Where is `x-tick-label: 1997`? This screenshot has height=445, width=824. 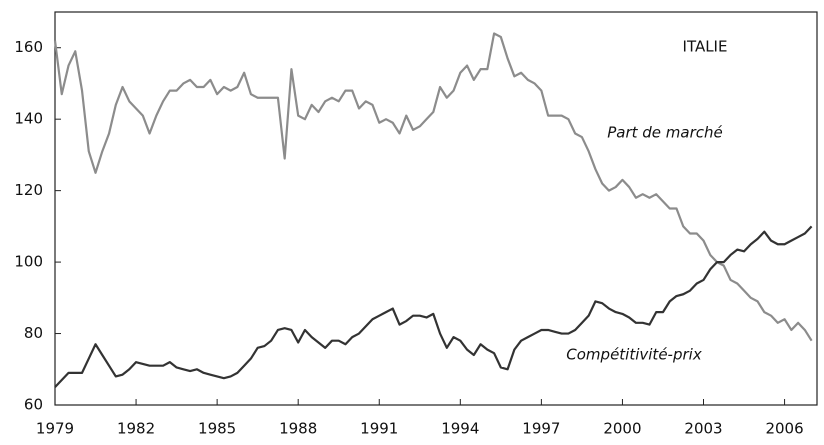
x-tick-label: 1997 is located at coordinates (541, 429).